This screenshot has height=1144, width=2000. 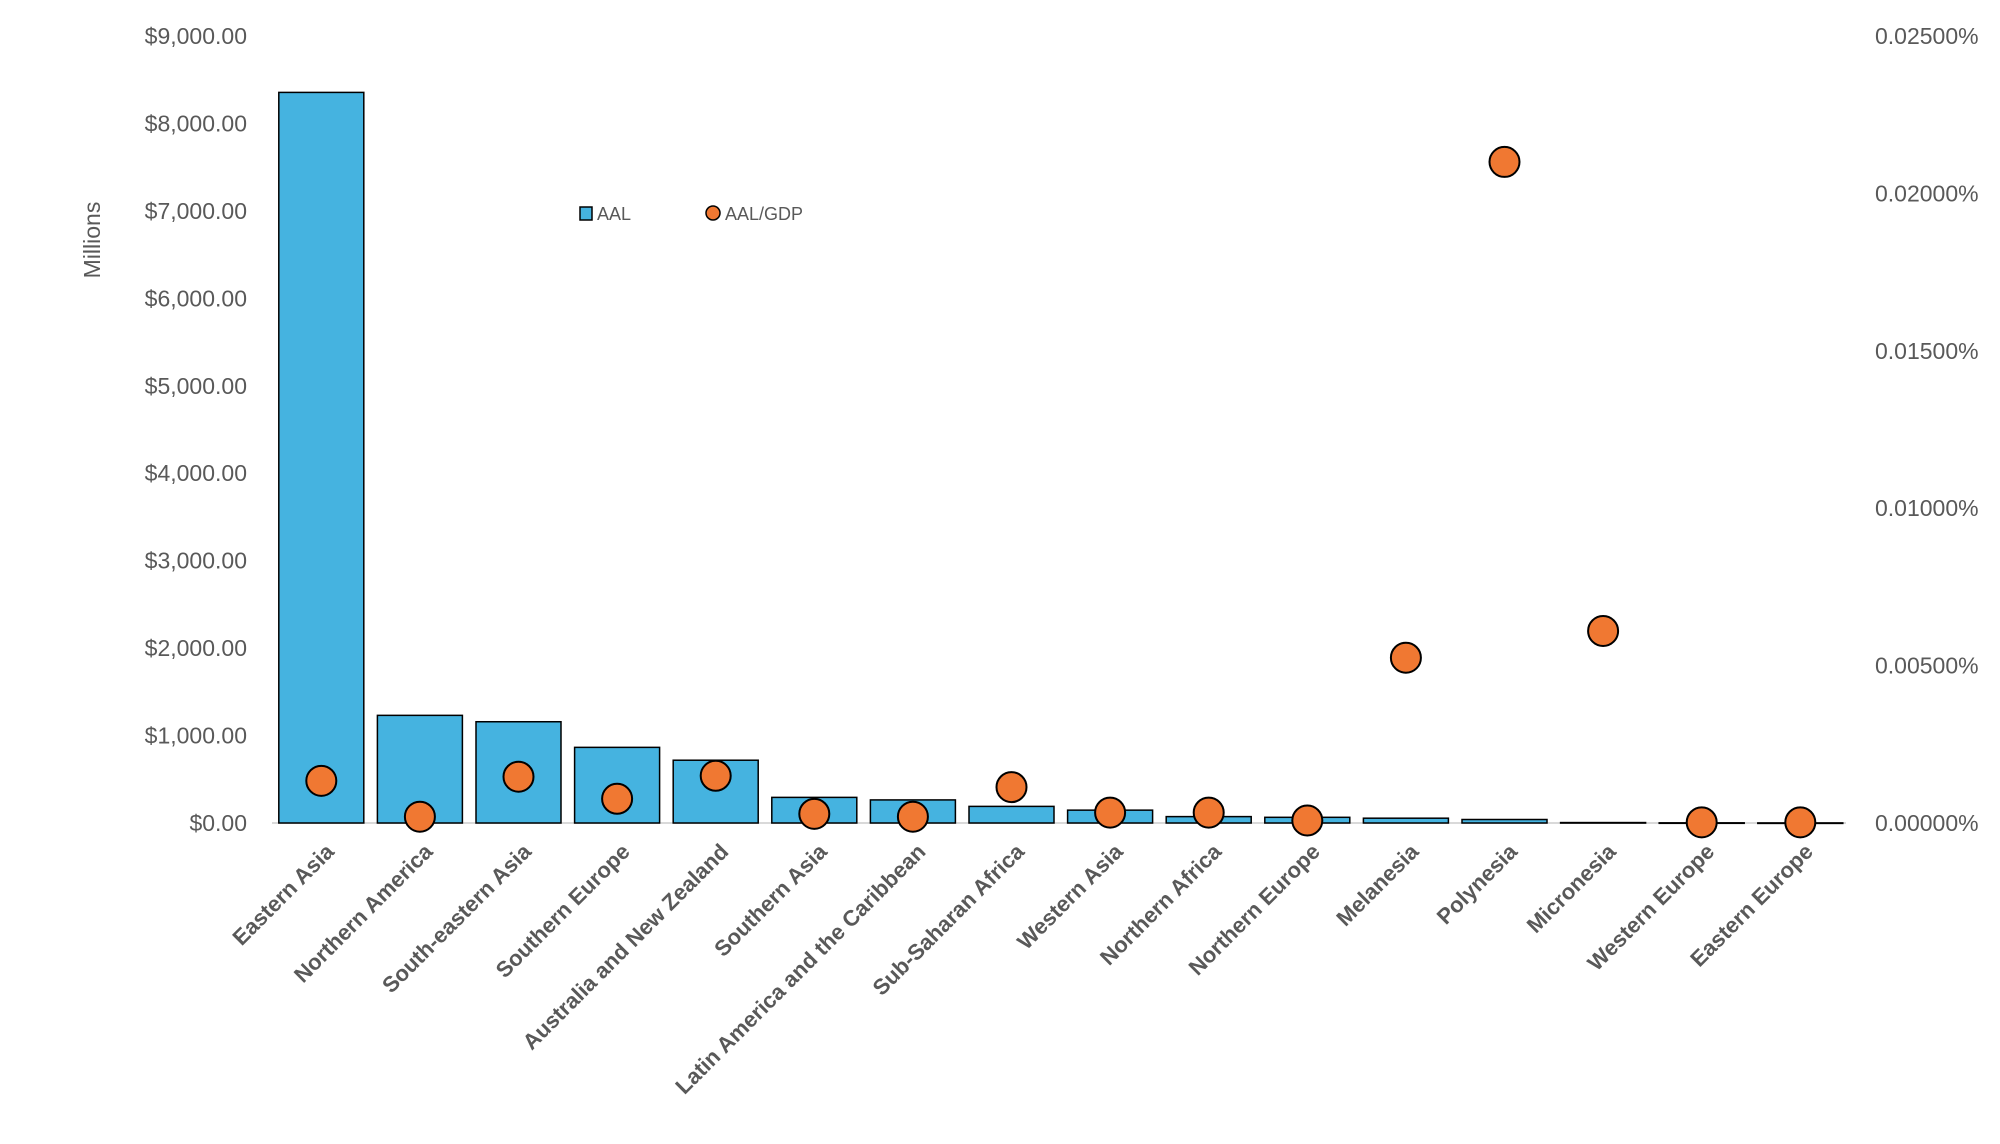 What do you see at coordinates (1571, 887) in the screenshot?
I see `category-label: Micronesia` at bounding box center [1571, 887].